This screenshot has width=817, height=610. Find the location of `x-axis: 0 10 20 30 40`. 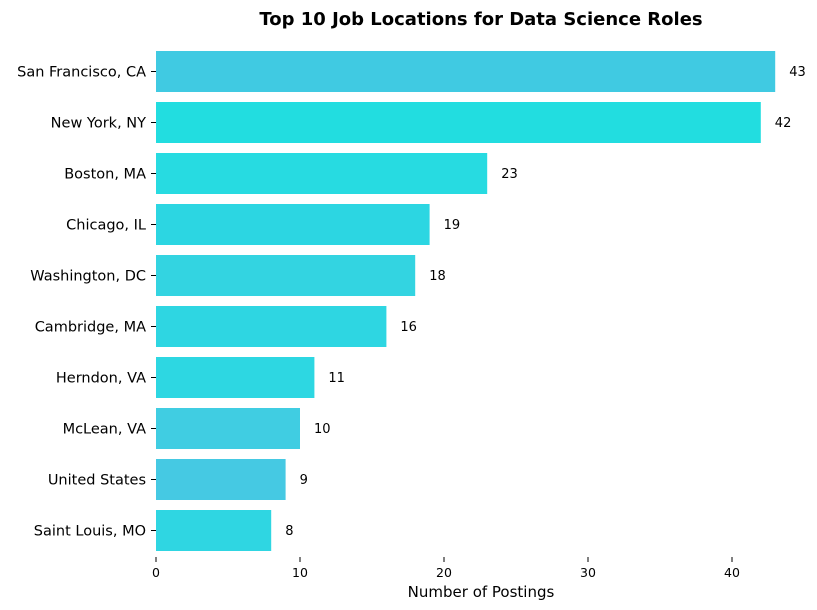

x-axis: 0 10 20 30 40 is located at coordinates (446, 568).